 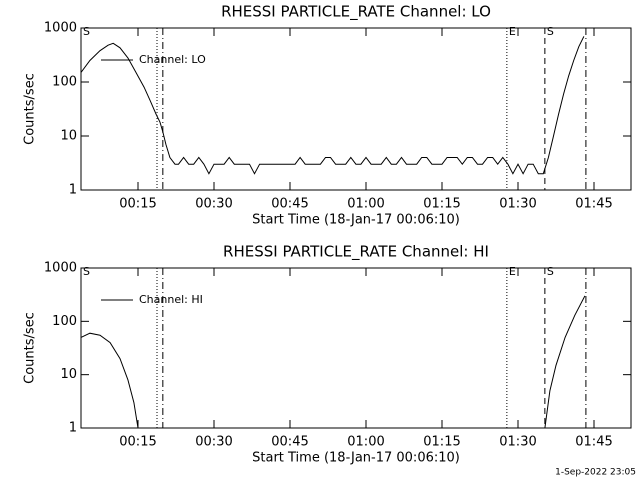 What do you see at coordinates (171, 299) in the screenshot?
I see `legend-label: Channel: HI` at bounding box center [171, 299].